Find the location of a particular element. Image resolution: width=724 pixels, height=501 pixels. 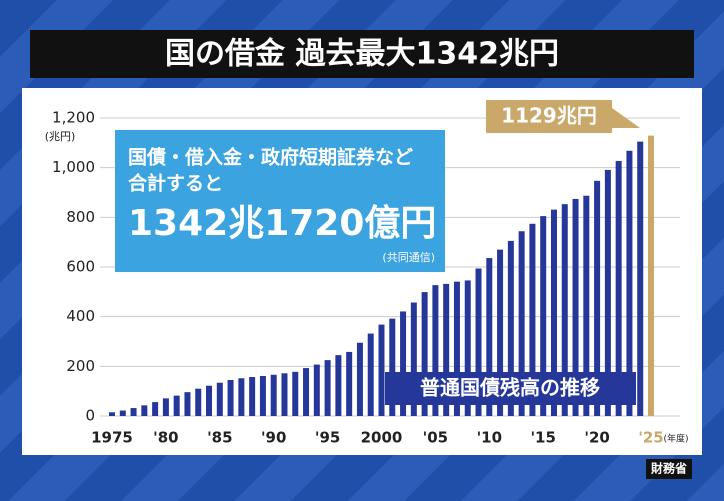

x-tick-label: '25 is located at coordinates (650, 438).